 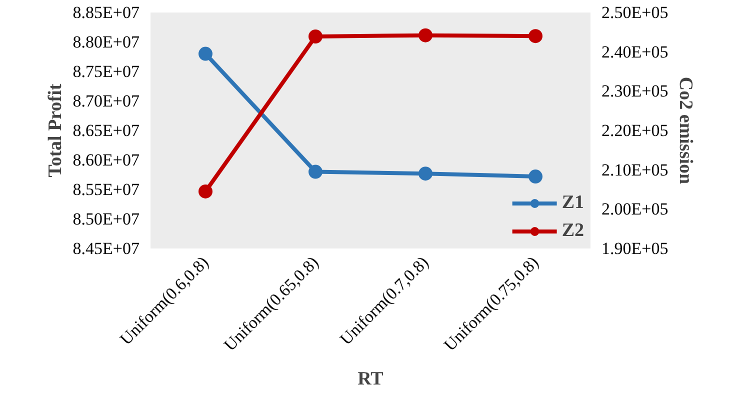 I want to click on y-tick-label: 8.80E+07, so click(x=106, y=42).